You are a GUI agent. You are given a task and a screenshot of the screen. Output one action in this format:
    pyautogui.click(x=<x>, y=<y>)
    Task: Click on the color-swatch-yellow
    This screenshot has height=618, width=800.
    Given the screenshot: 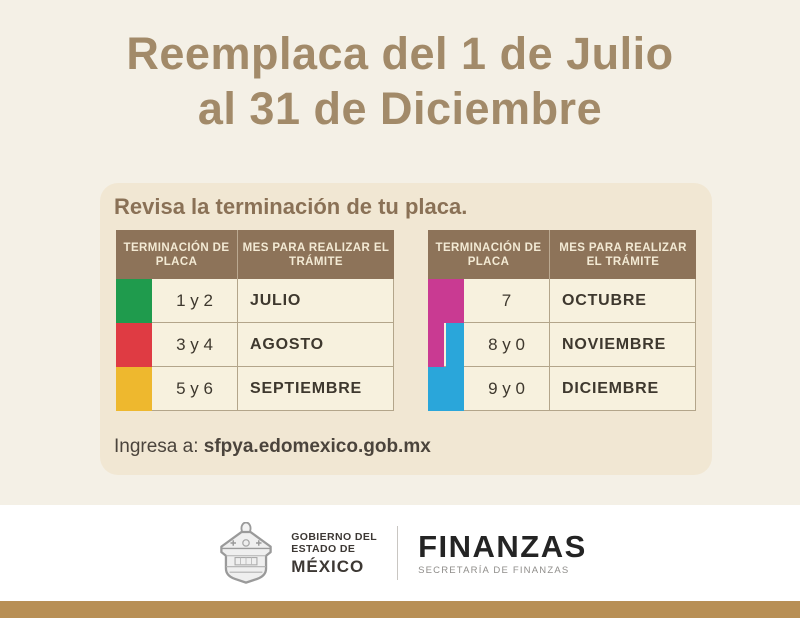 What is the action you would take?
    pyautogui.click(x=134, y=389)
    